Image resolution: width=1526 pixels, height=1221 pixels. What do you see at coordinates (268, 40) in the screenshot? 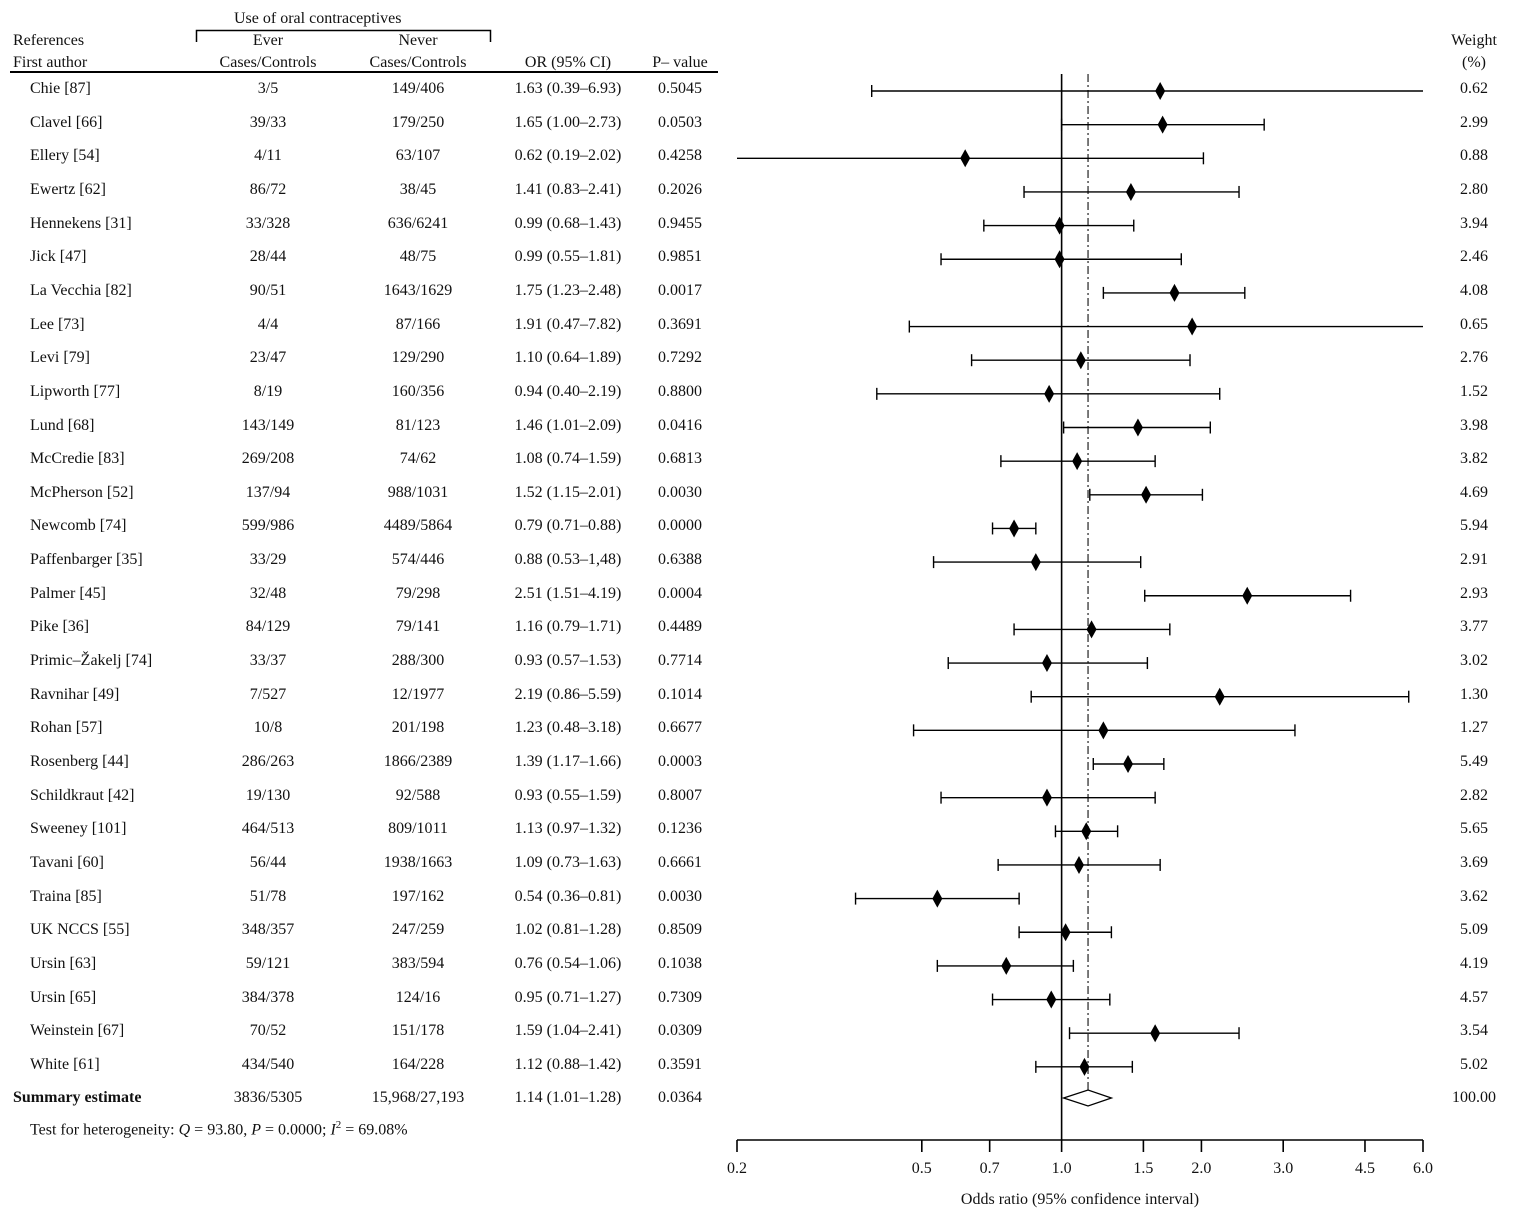
I see `ever-header: Ever` at bounding box center [268, 40].